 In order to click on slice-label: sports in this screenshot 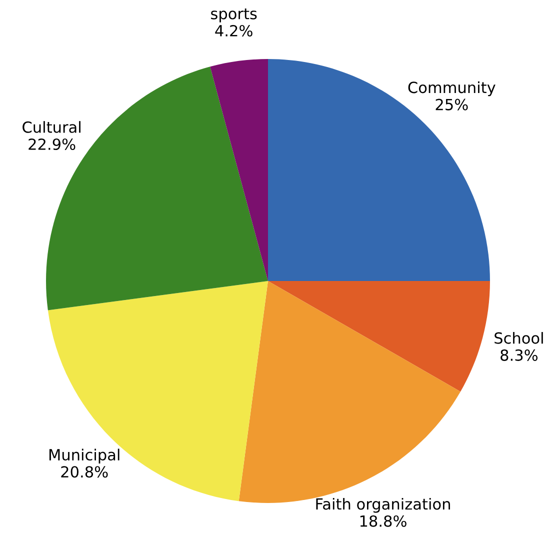, I will do `click(234, 15)`.